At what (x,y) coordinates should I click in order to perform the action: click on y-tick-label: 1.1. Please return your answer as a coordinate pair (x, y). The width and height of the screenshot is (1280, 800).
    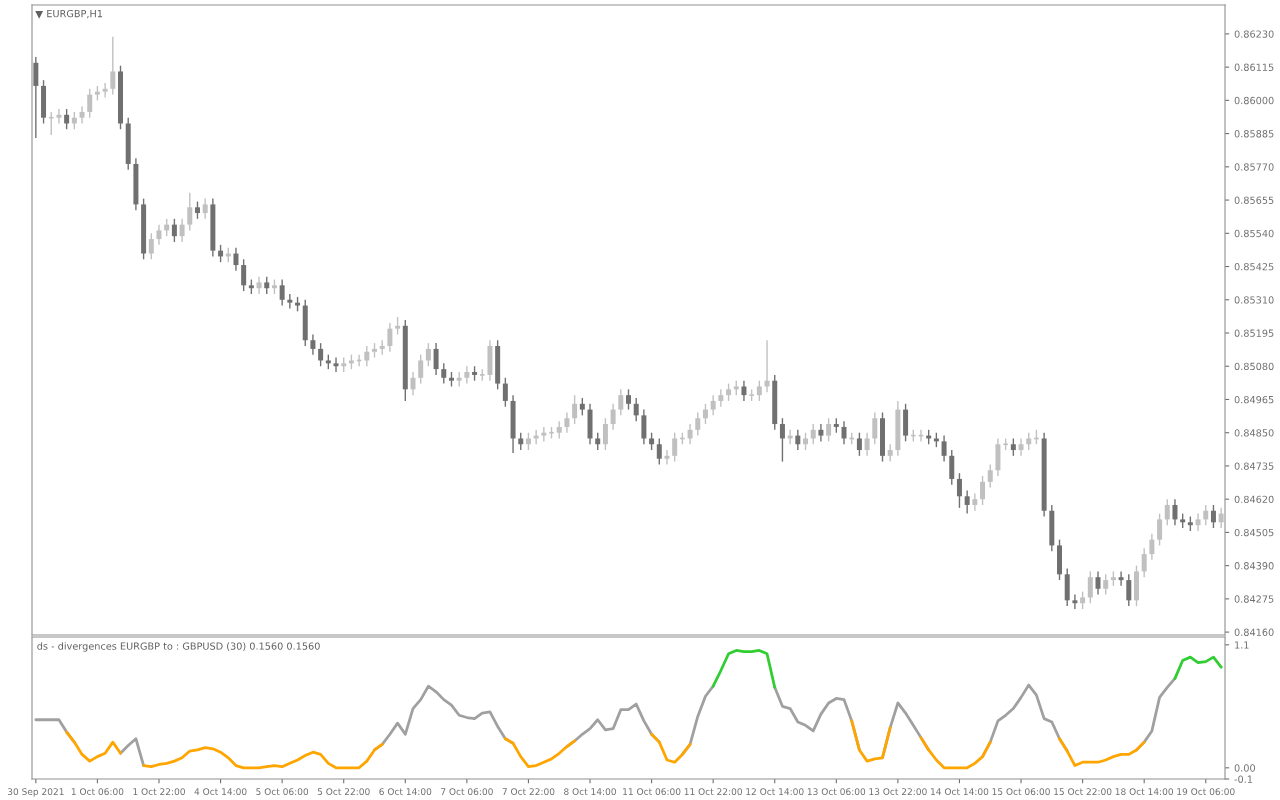
    Looking at the image, I should click on (1242, 645).